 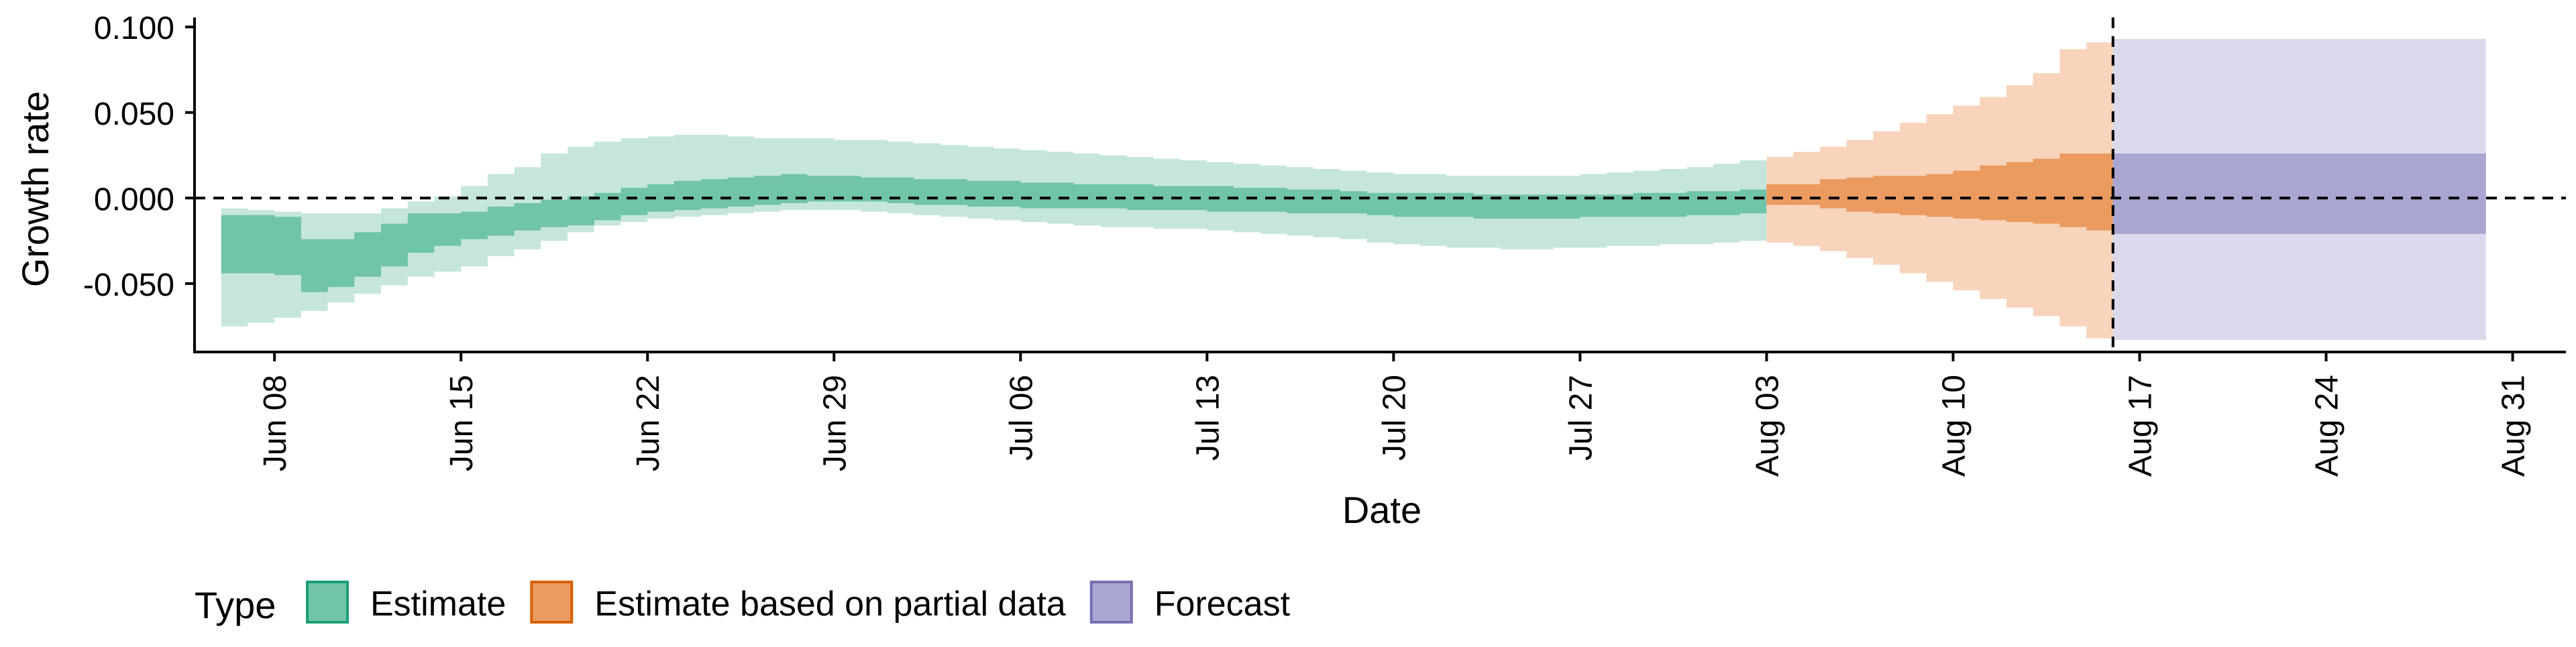 What do you see at coordinates (1954, 426) in the screenshot?
I see `x-tick-label: Aug 10` at bounding box center [1954, 426].